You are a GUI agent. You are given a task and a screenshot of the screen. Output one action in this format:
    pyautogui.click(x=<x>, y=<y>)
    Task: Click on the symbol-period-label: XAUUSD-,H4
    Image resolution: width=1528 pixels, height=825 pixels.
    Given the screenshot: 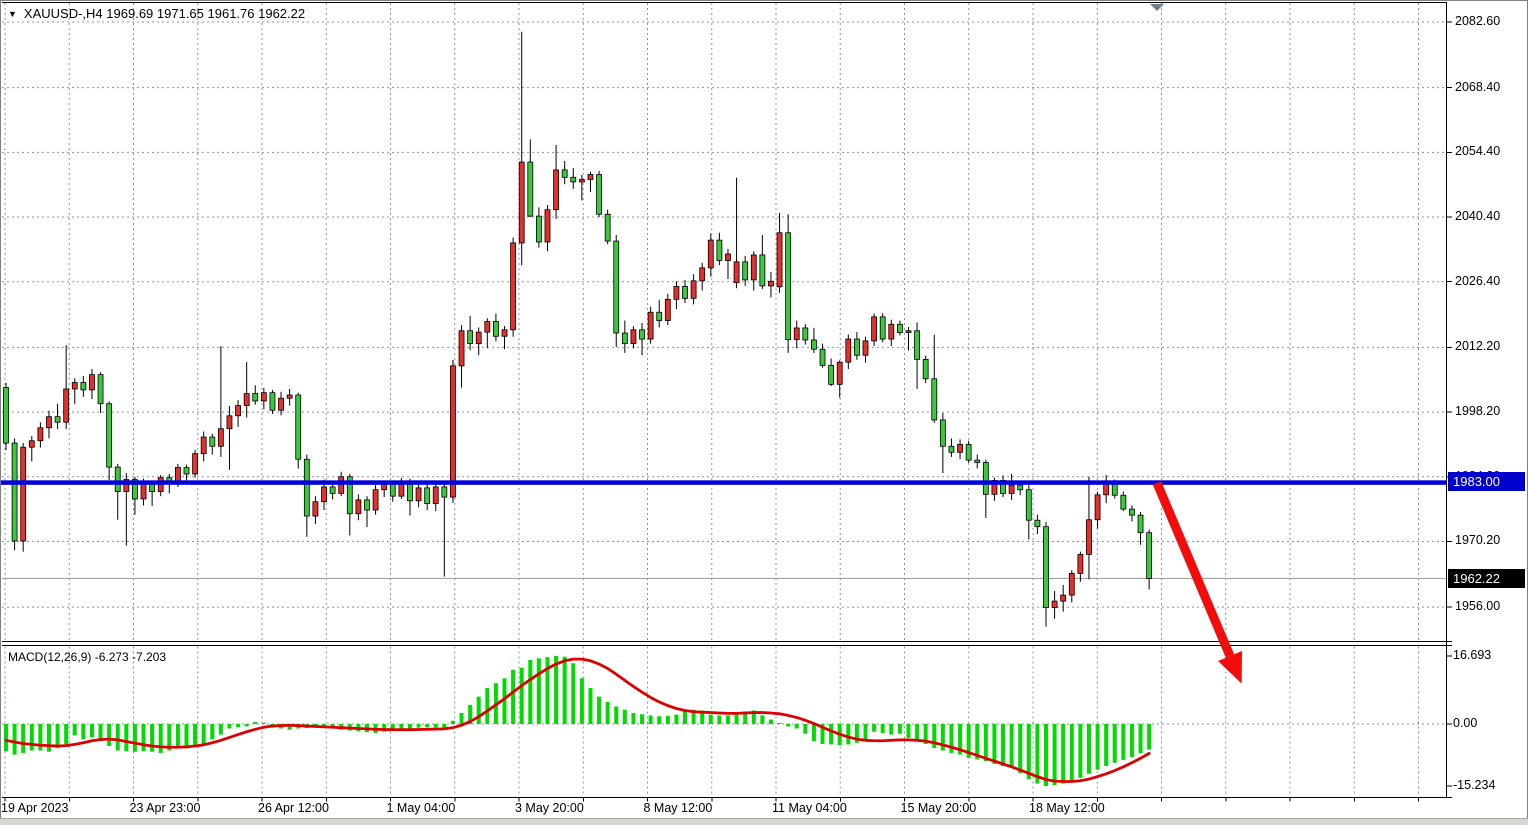 What is the action you would take?
    pyautogui.click(x=63, y=13)
    